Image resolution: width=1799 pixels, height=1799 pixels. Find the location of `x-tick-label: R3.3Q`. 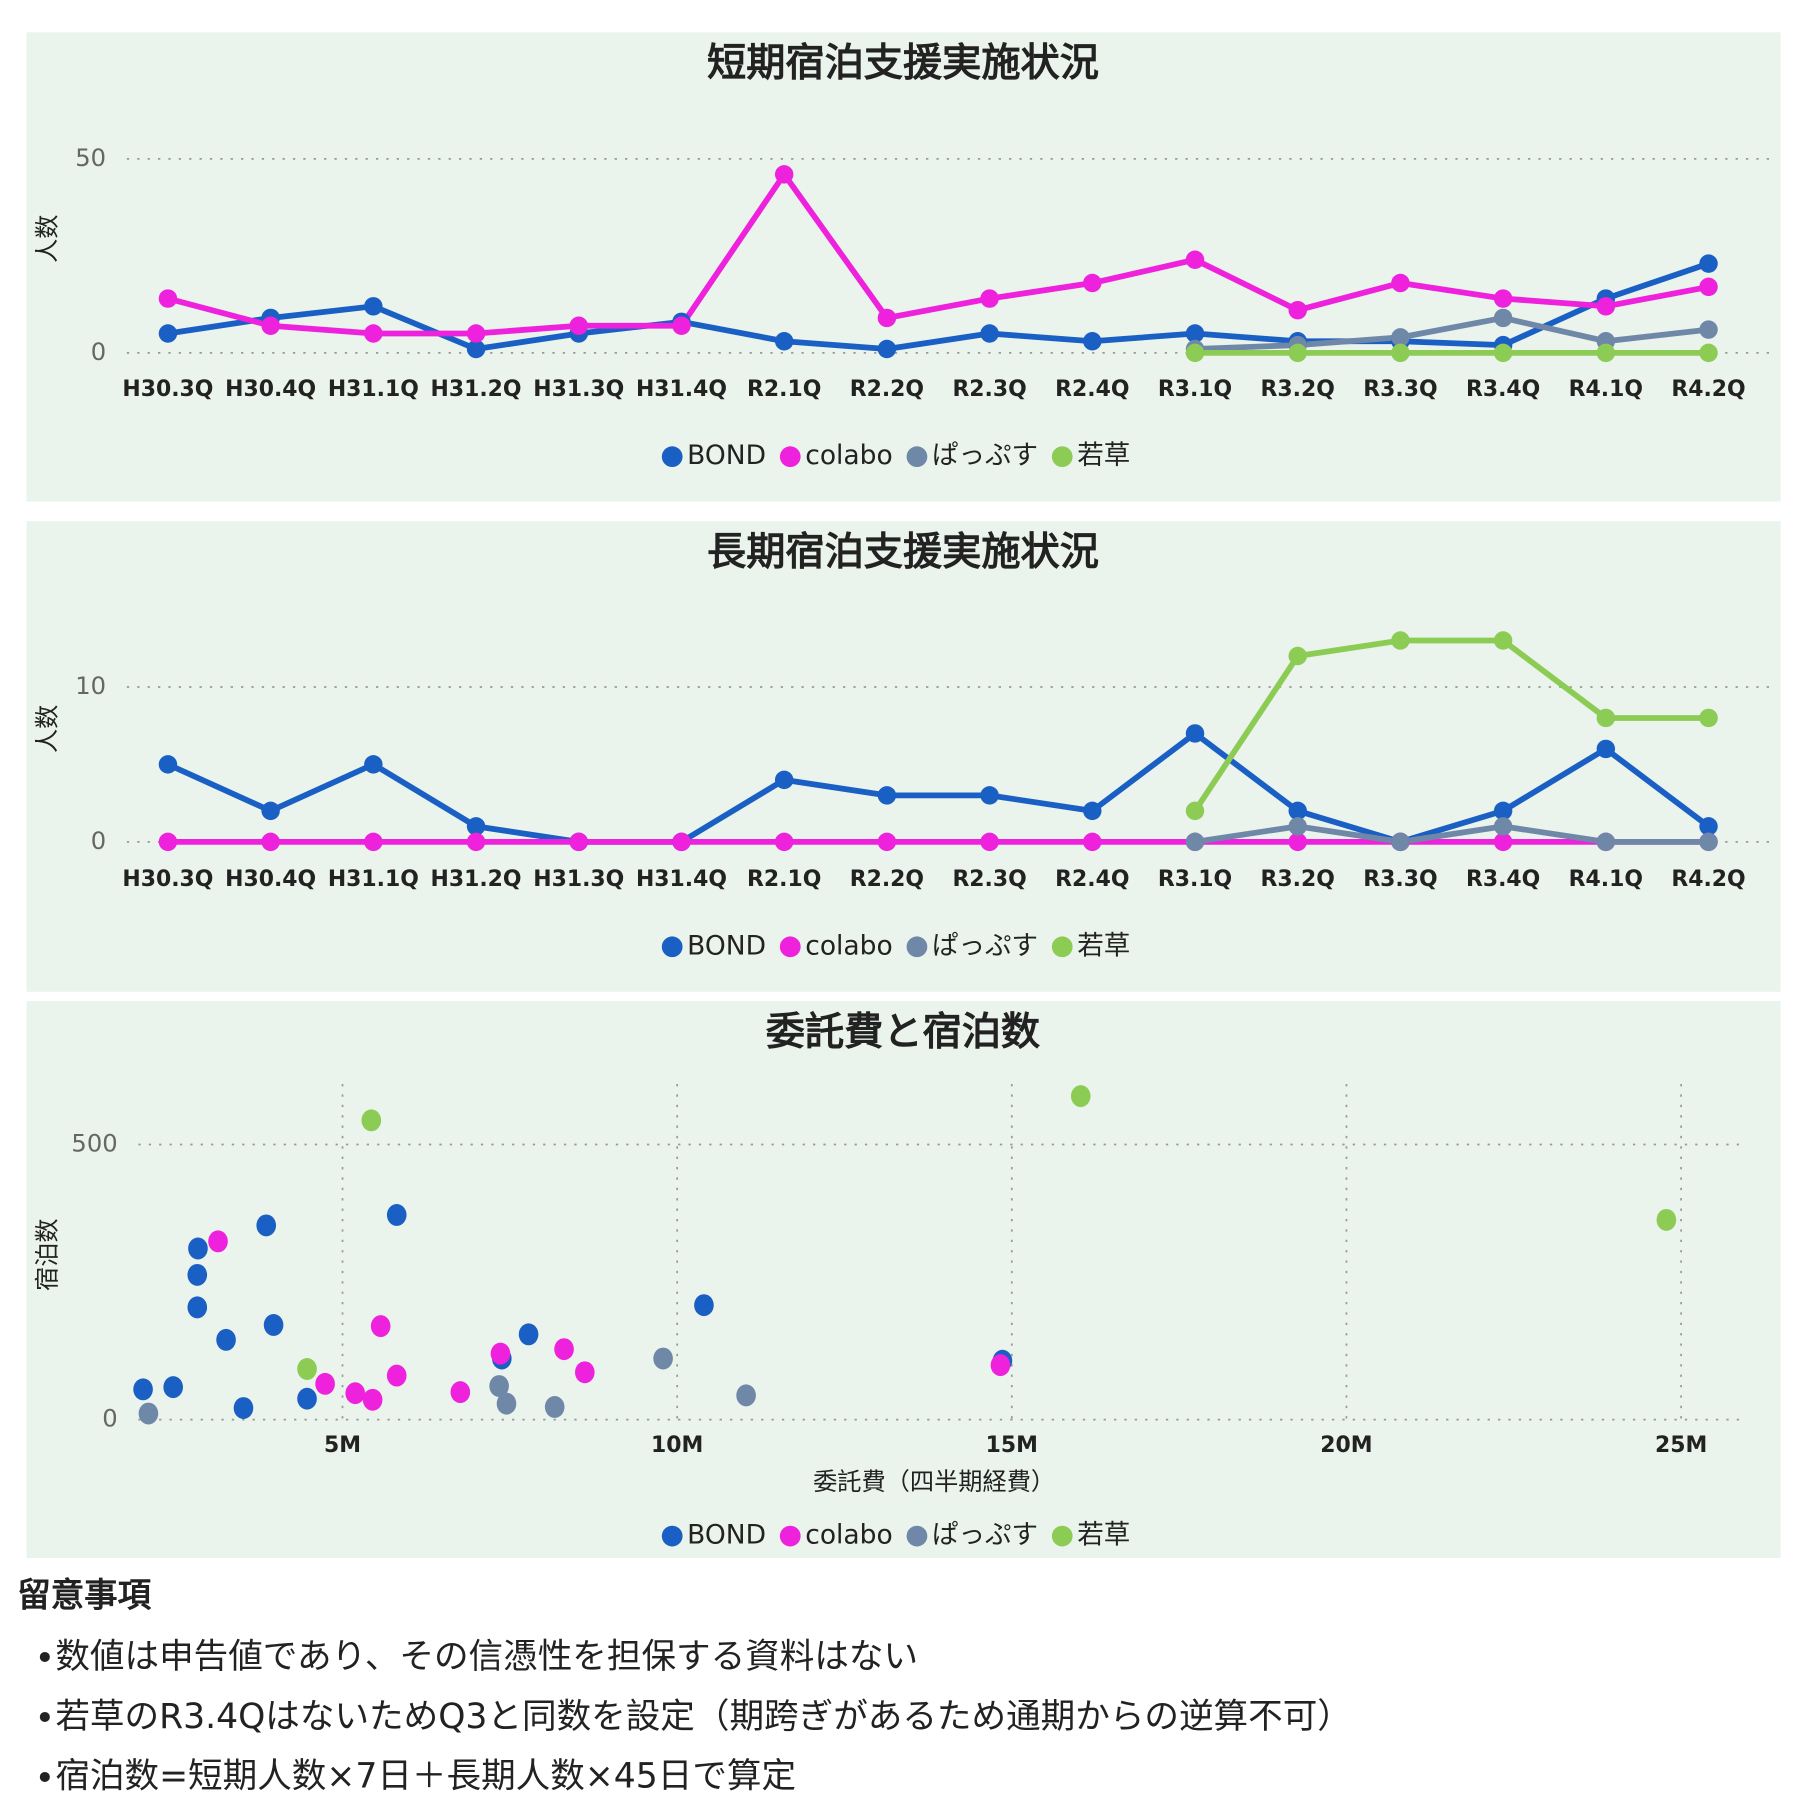

x-tick-label: R3.3Q is located at coordinates (1400, 879).